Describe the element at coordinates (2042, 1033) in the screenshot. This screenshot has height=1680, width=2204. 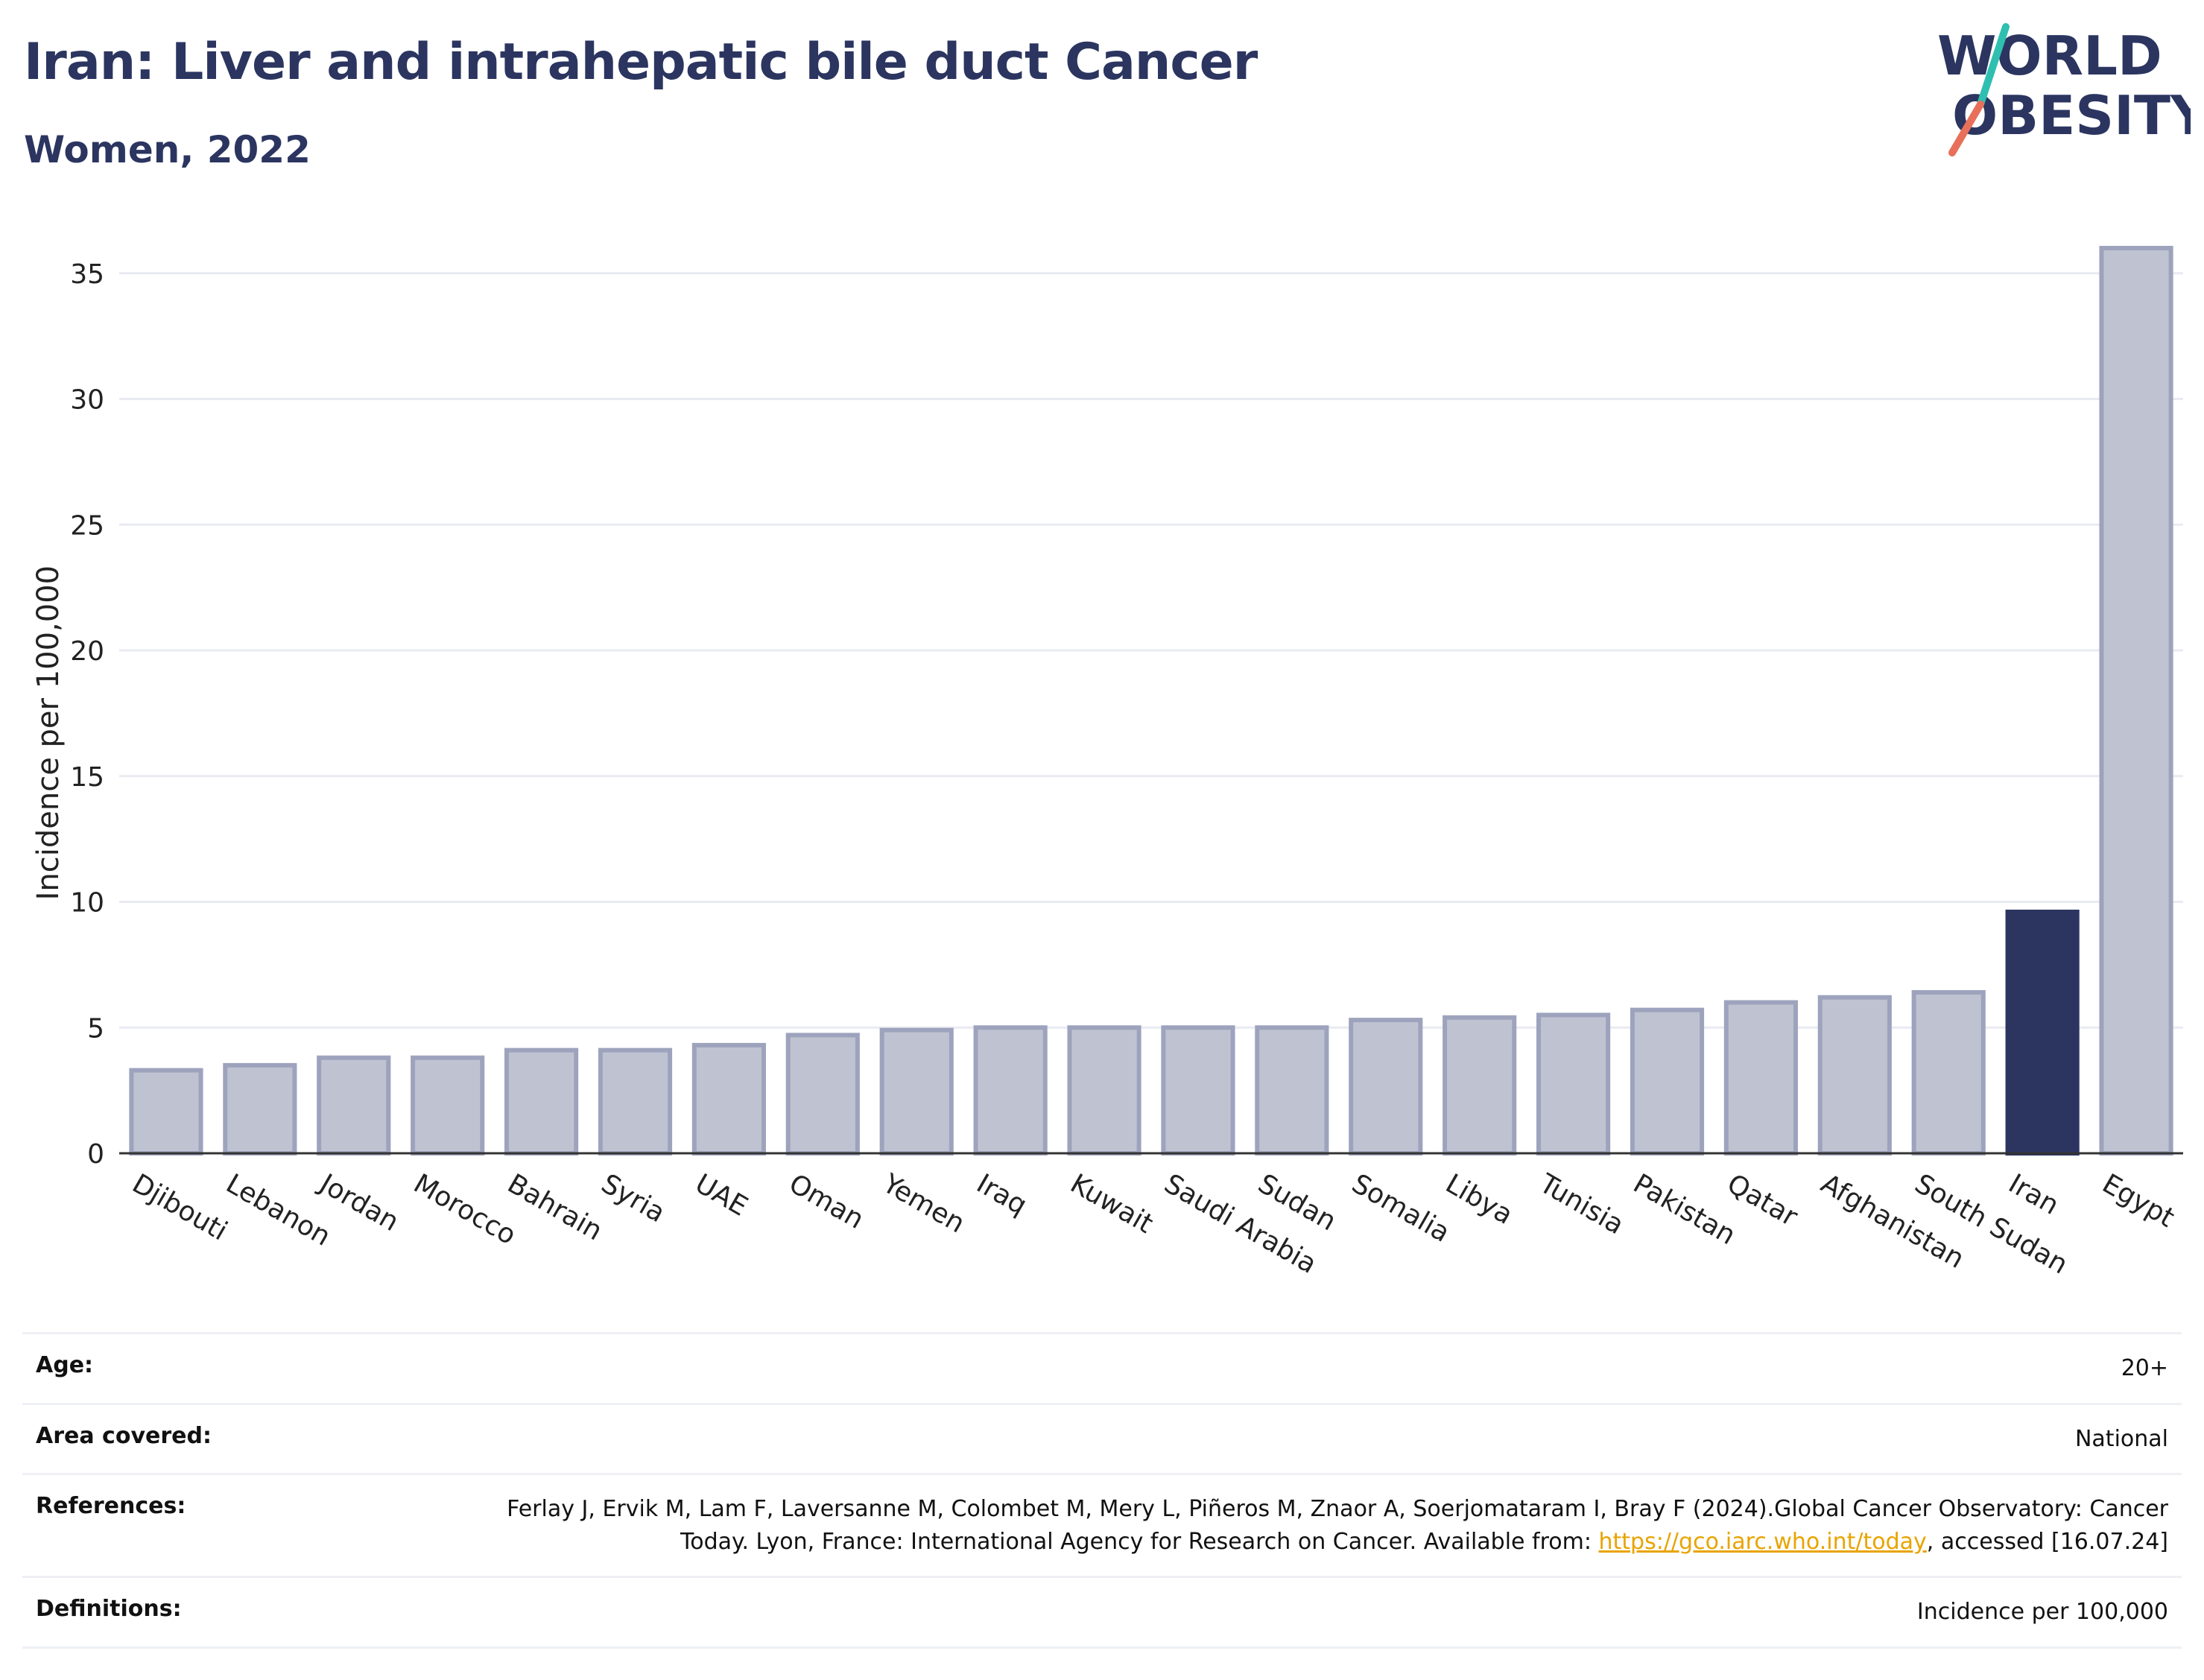
I see `bar-iran` at that location.